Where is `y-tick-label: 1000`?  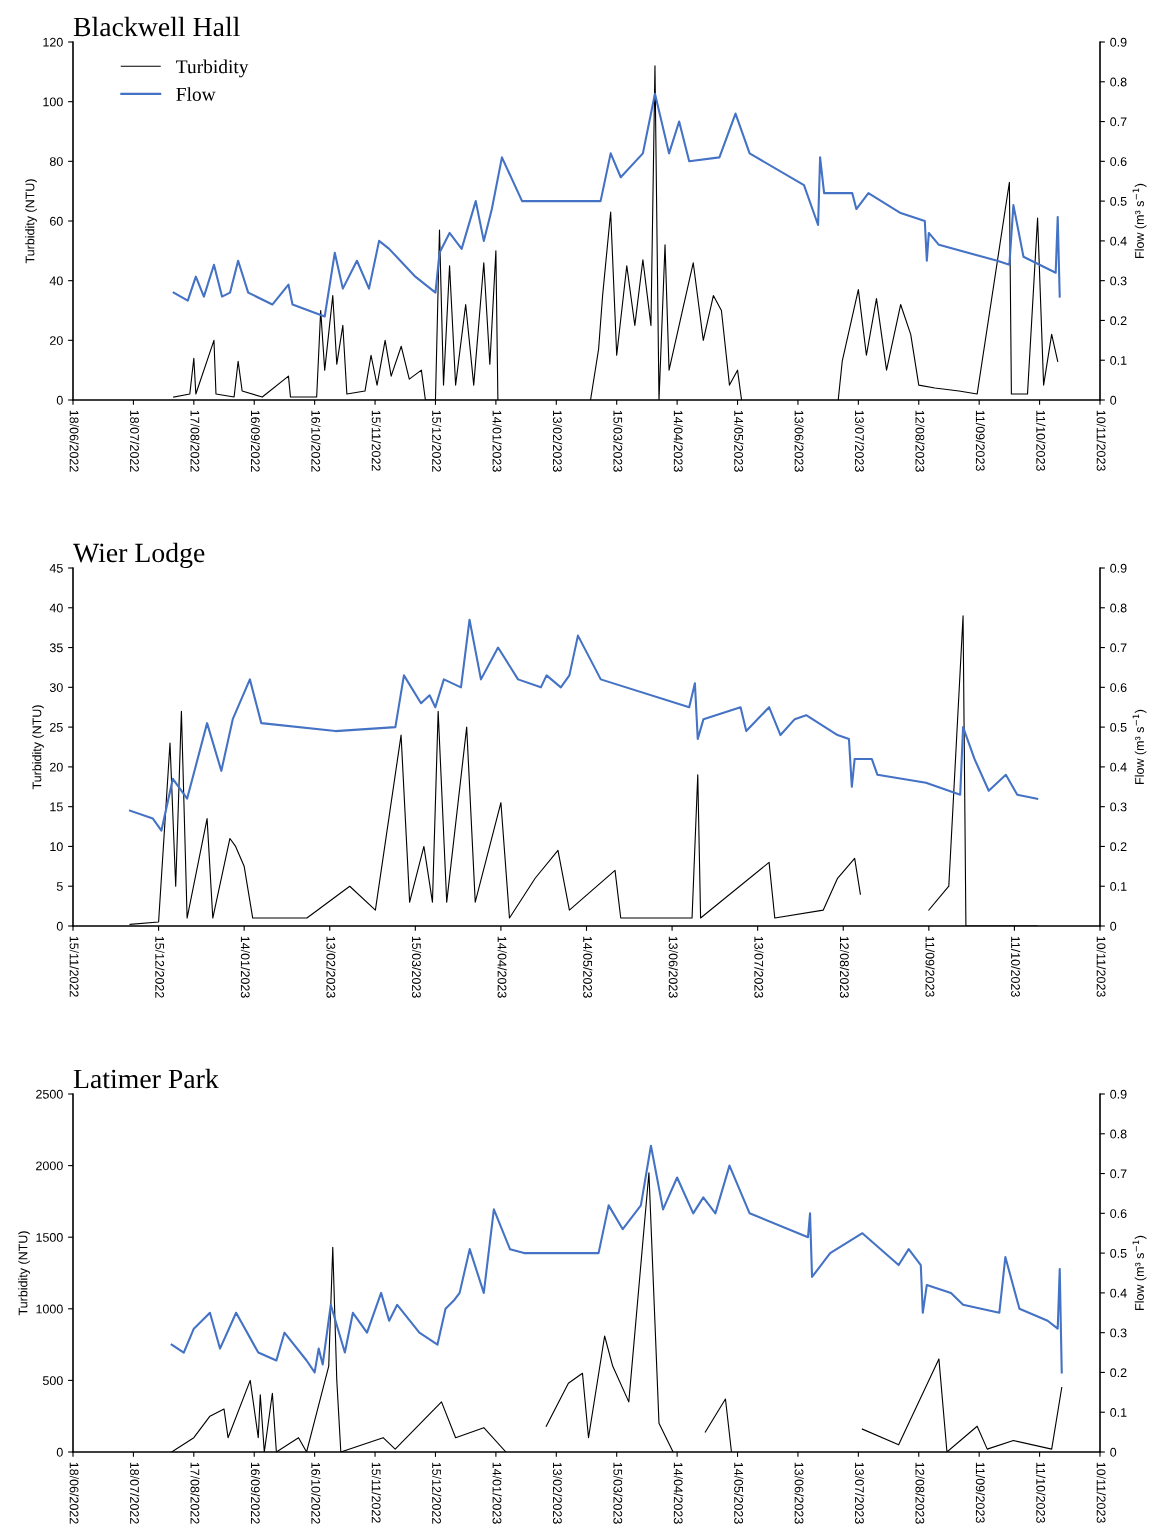 y-tick-label: 1000 is located at coordinates (49, 1309).